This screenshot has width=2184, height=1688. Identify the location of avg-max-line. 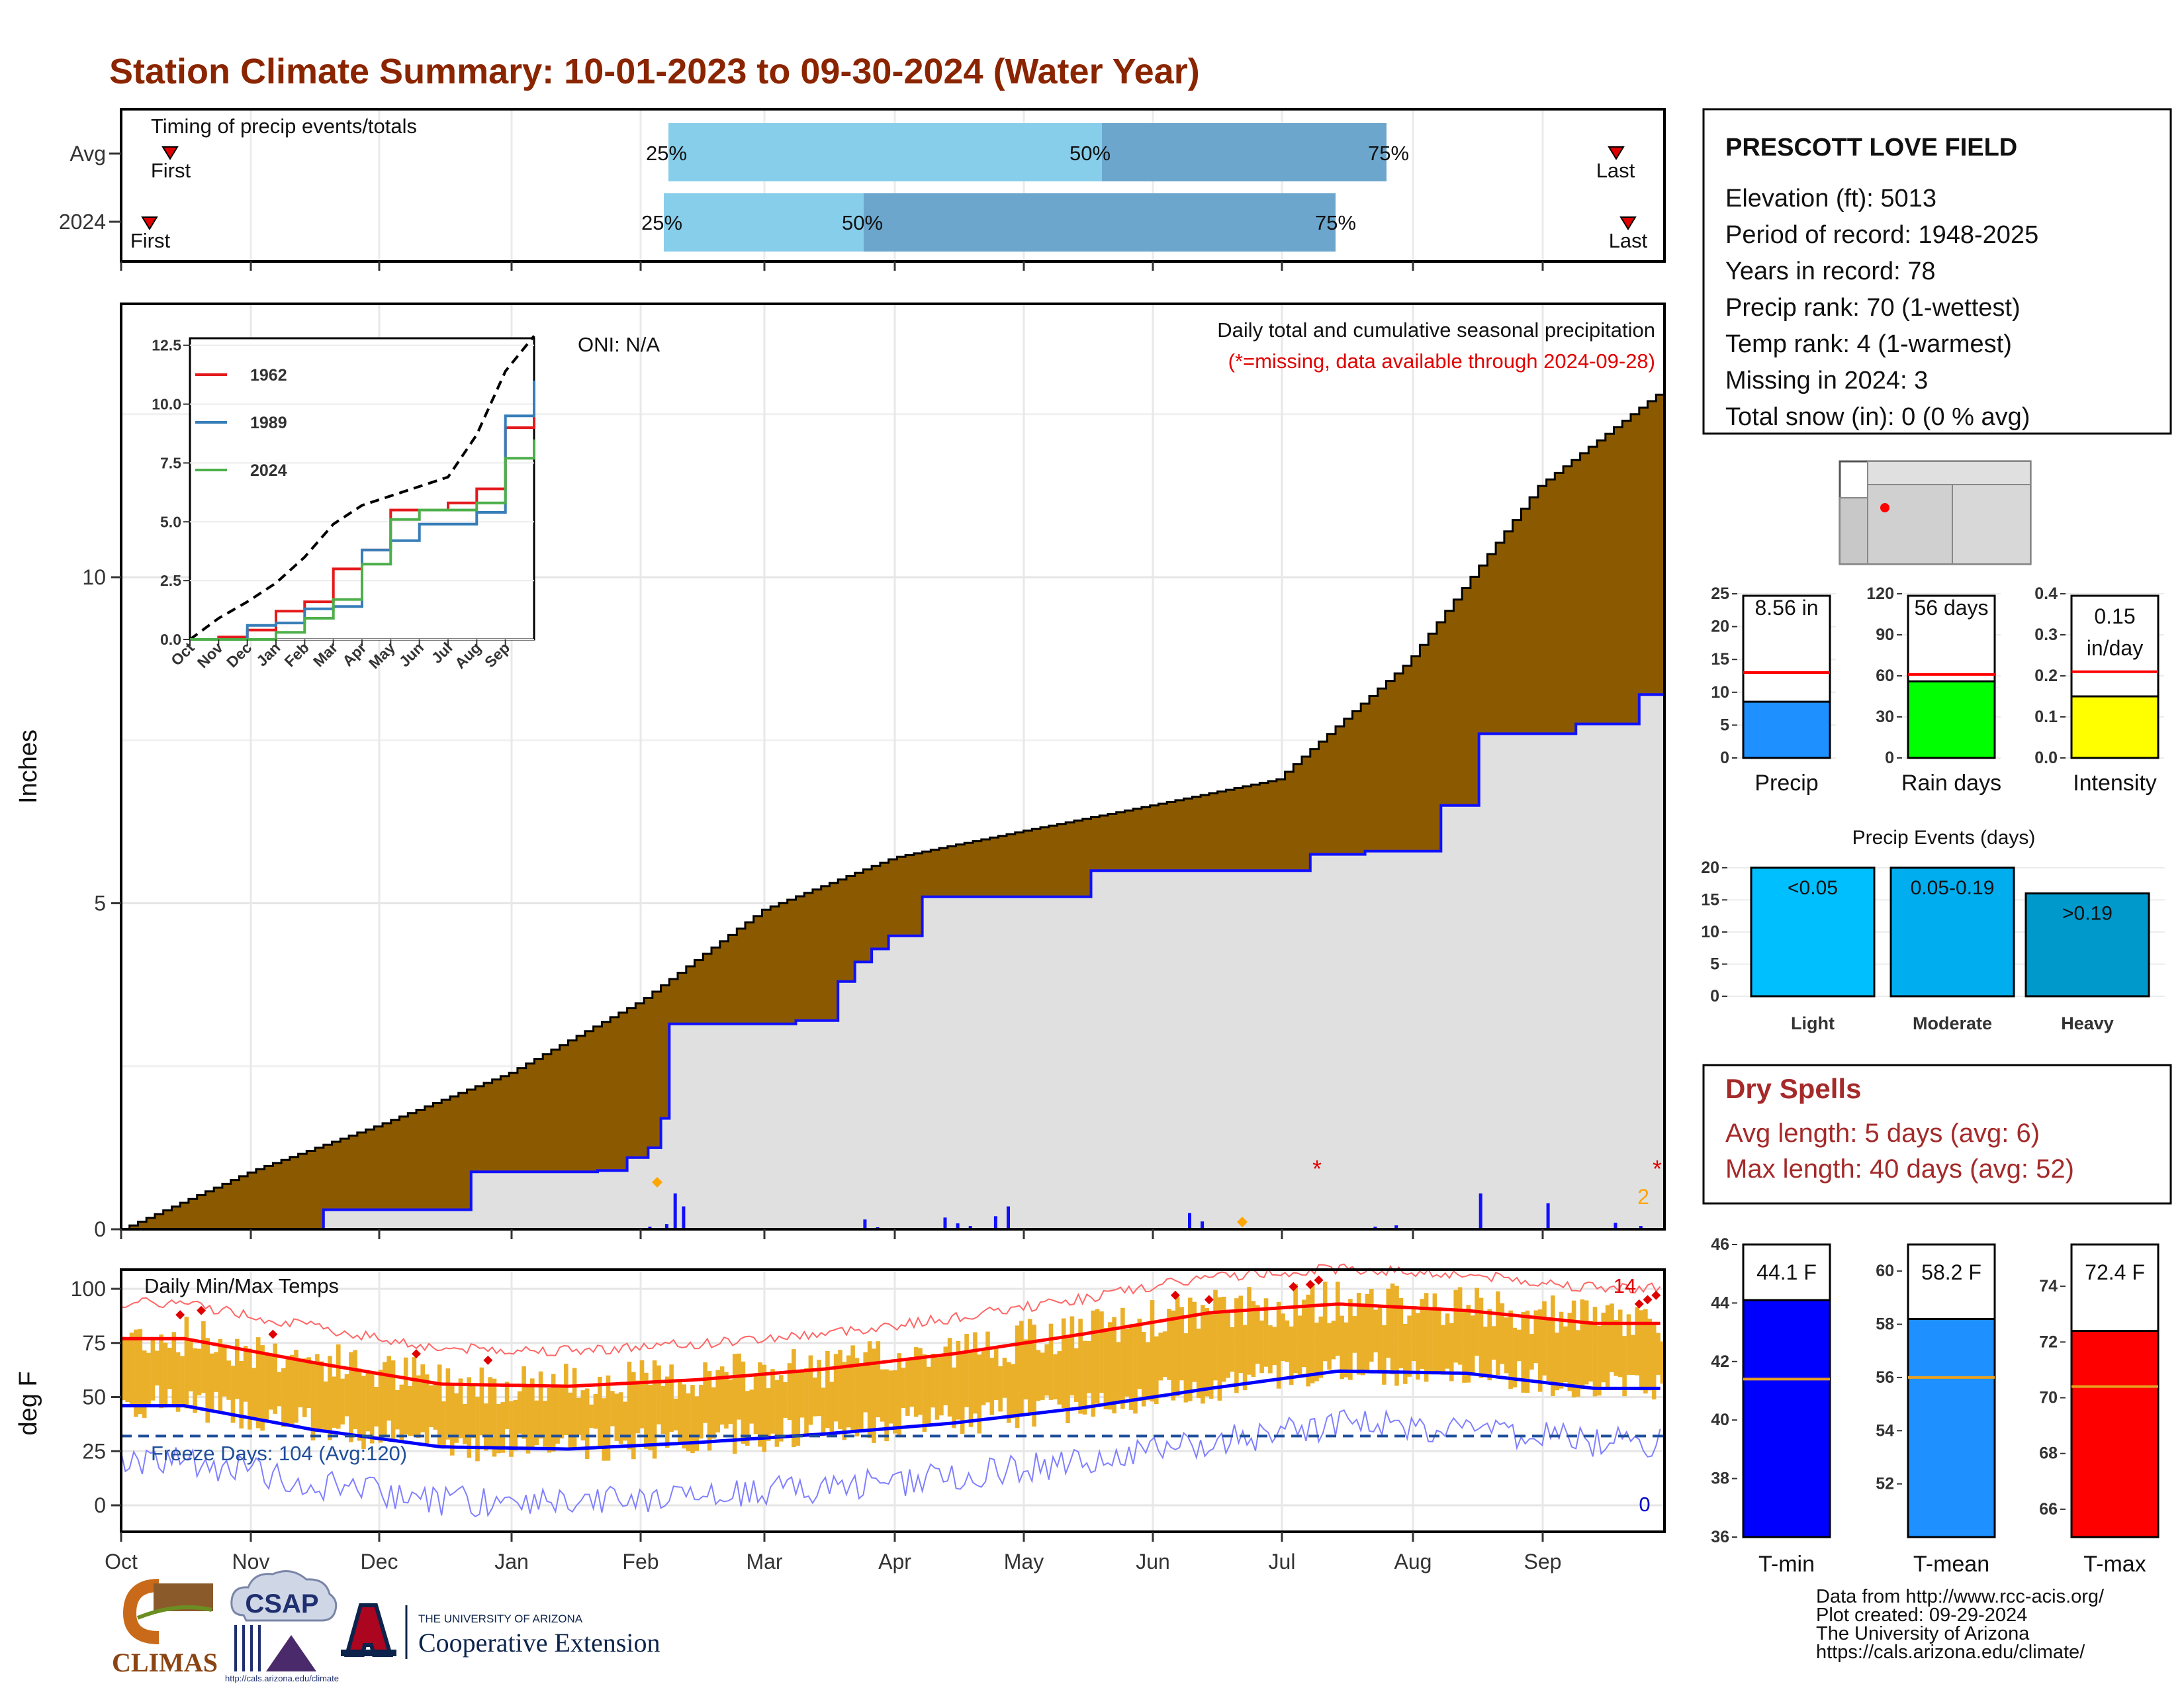
(891, 1345).